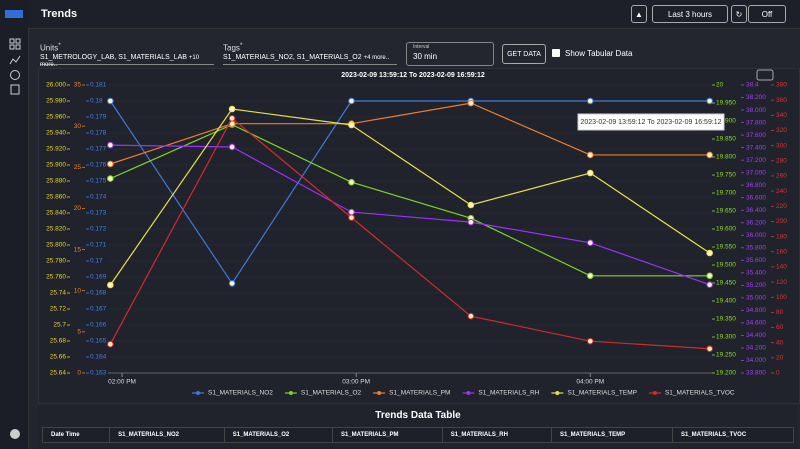 The image size is (800, 449). Describe the element at coordinates (781, 251) in the screenshot. I see `y-tick-label: 160` at that location.